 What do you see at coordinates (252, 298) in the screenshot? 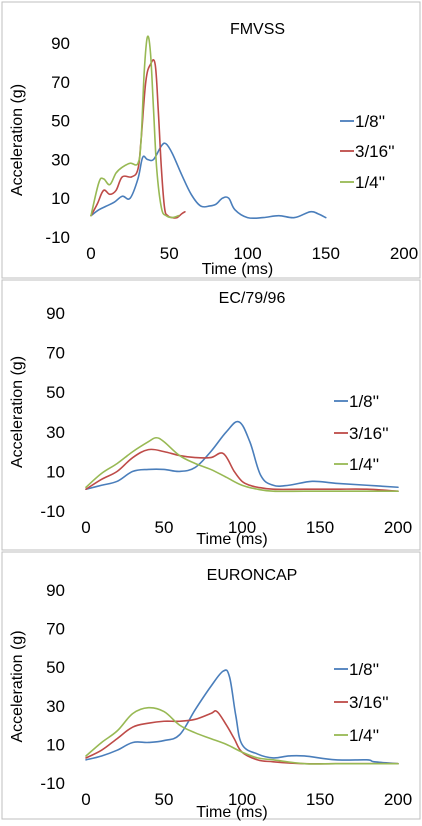
I see `chart-title: EC/79/96` at bounding box center [252, 298].